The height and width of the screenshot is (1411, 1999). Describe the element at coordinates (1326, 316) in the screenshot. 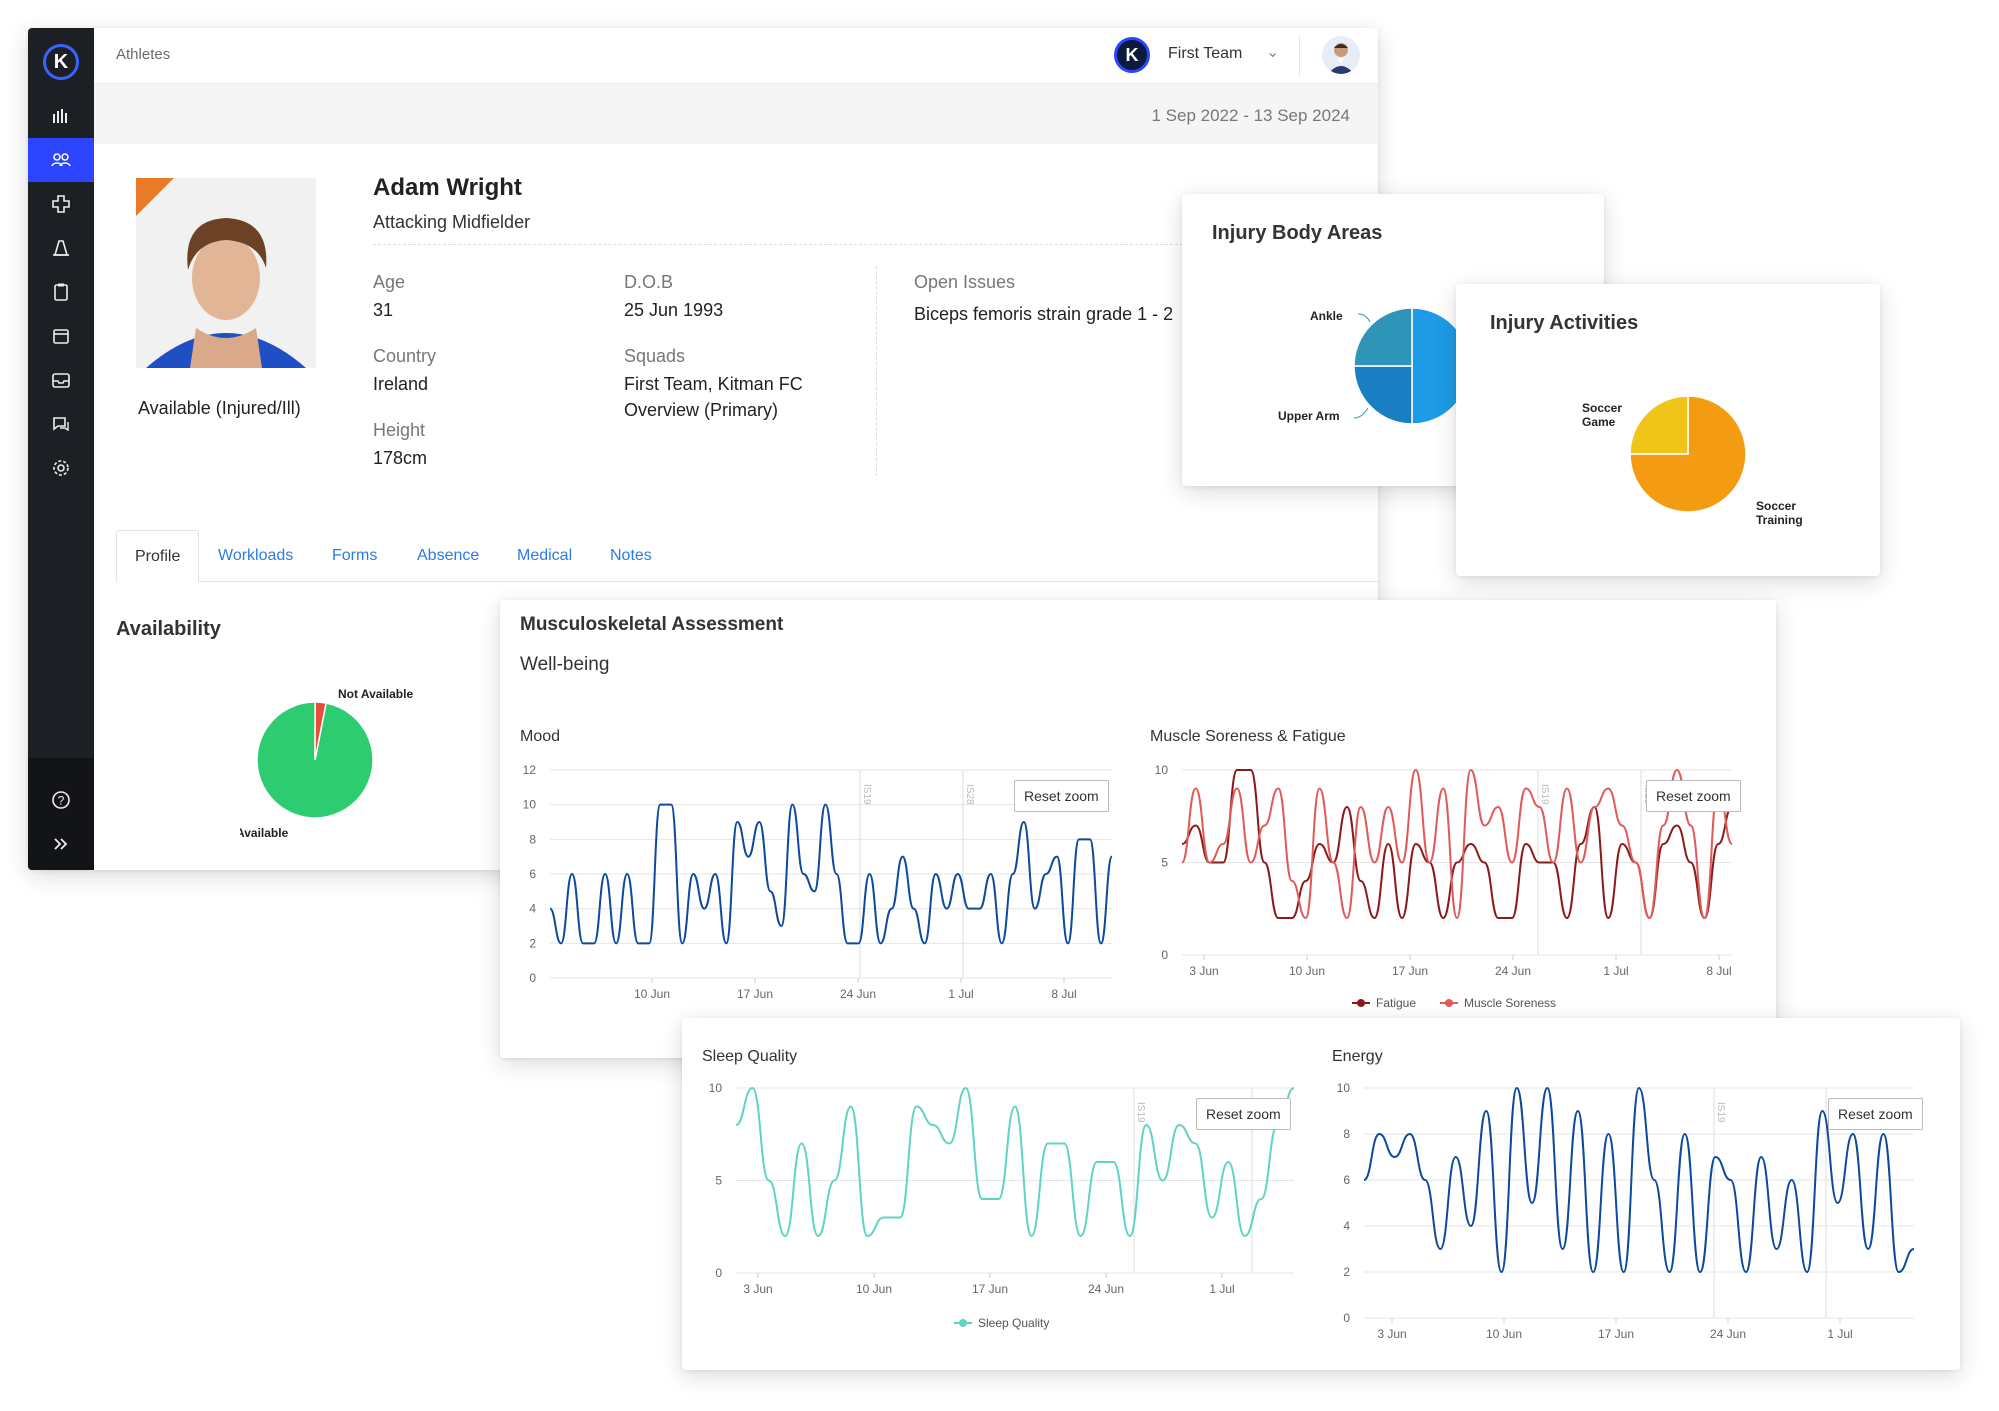

I see `pie-label-ankle: Ankle` at that location.